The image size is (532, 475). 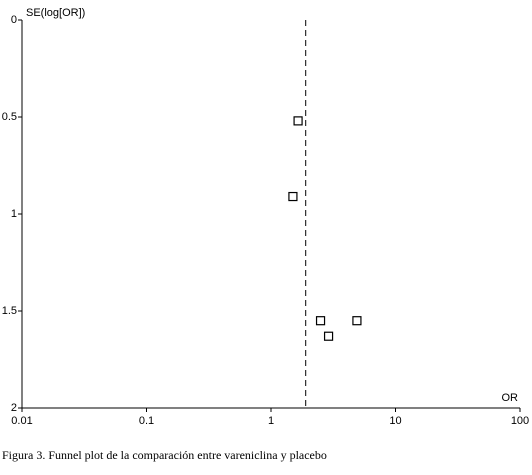 I want to click on y-axis-label: SE(log[OR]), so click(x=55, y=13).